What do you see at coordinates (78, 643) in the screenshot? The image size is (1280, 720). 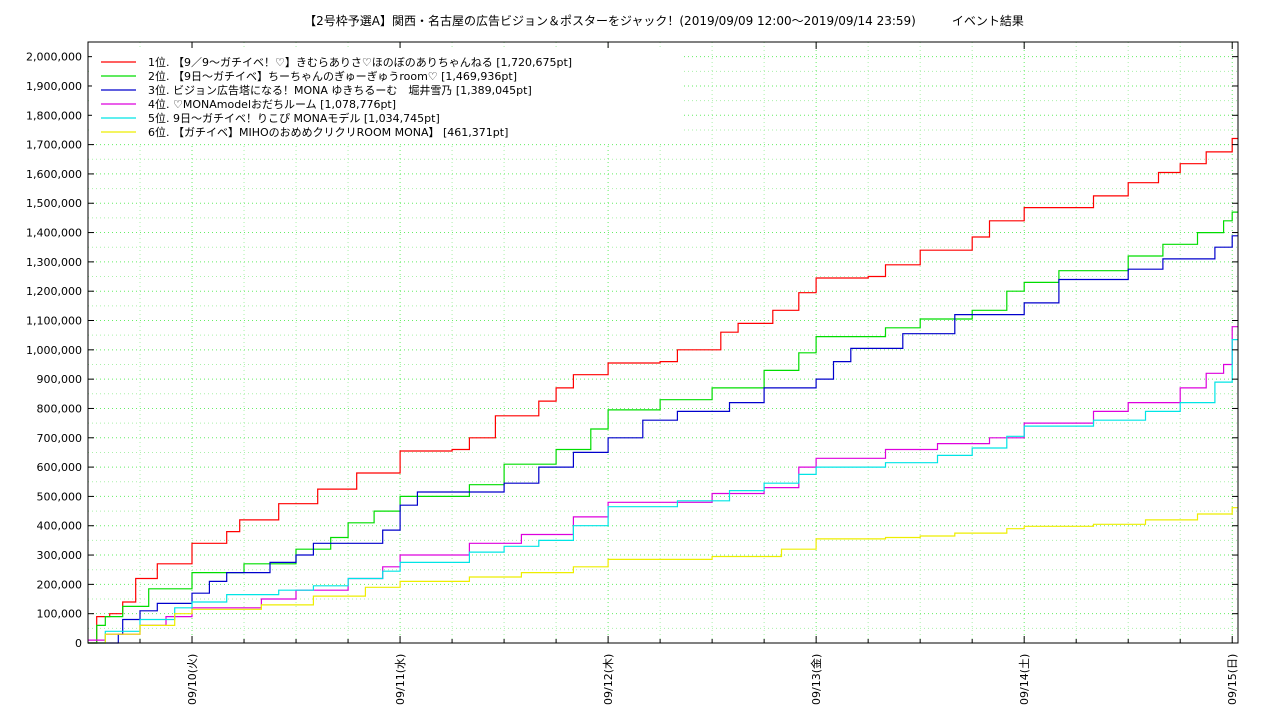 I see `y-tick-label: 0` at bounding box center [78, 643].